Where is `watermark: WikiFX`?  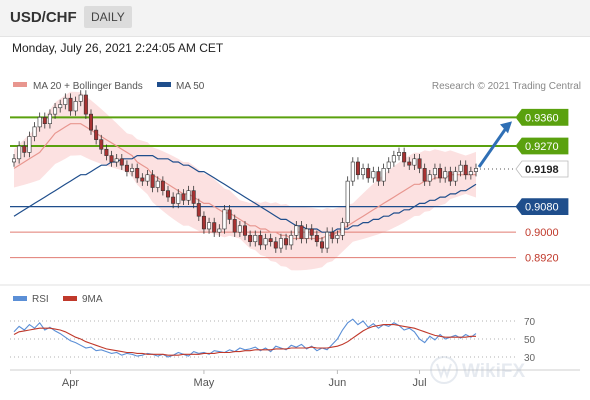 watermark: WikiFX is located at coordinates (477, 370).